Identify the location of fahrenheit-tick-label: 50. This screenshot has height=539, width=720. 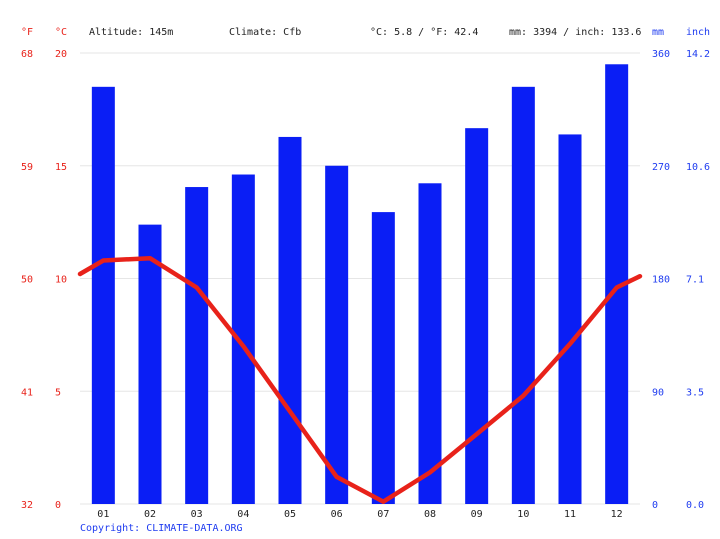
(27, 280).